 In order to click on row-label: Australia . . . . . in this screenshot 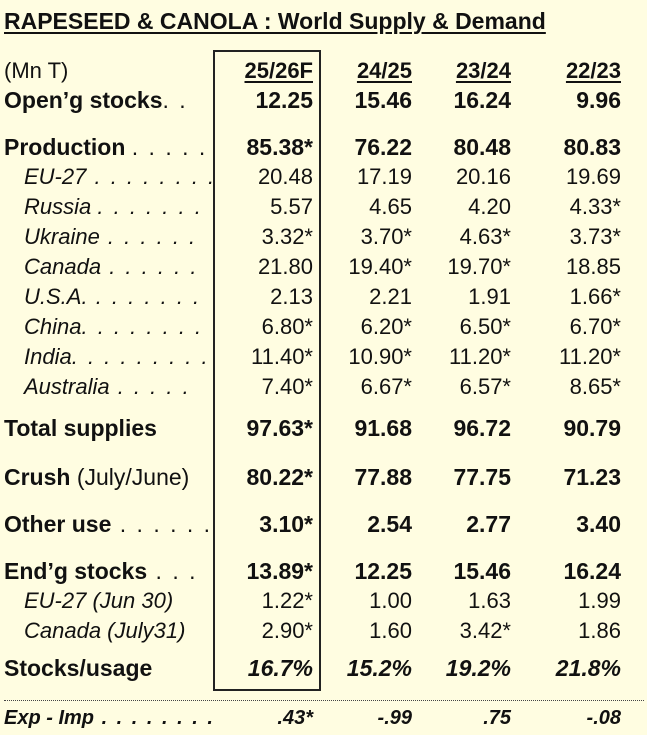, I will do `click(107, 386)`.